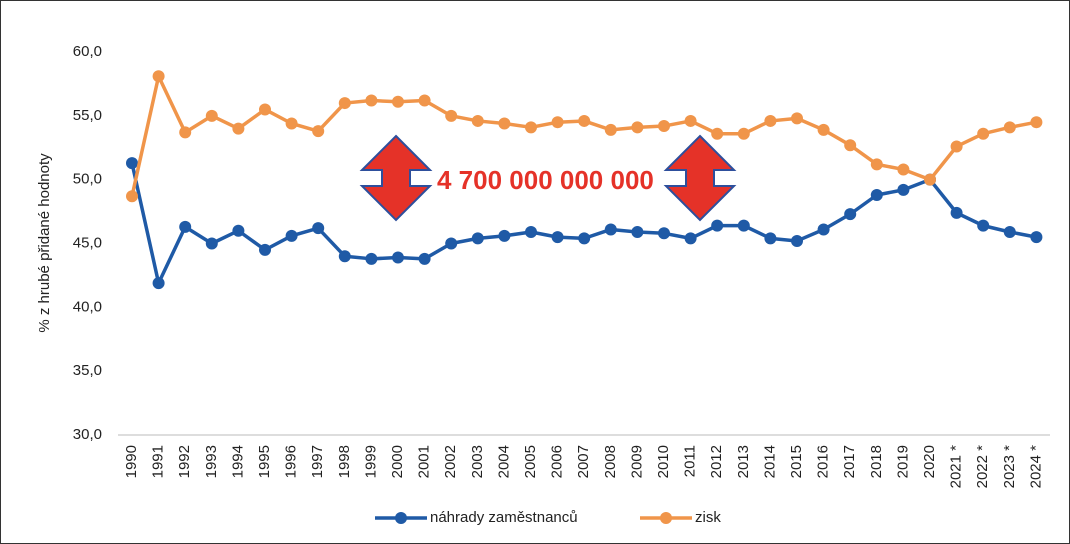 The image size is (1070, 544). What do you see at coordinates (583, 461) in the screenshot?
I see `x-tick-label: 2007` at bounding box center [583, 461].